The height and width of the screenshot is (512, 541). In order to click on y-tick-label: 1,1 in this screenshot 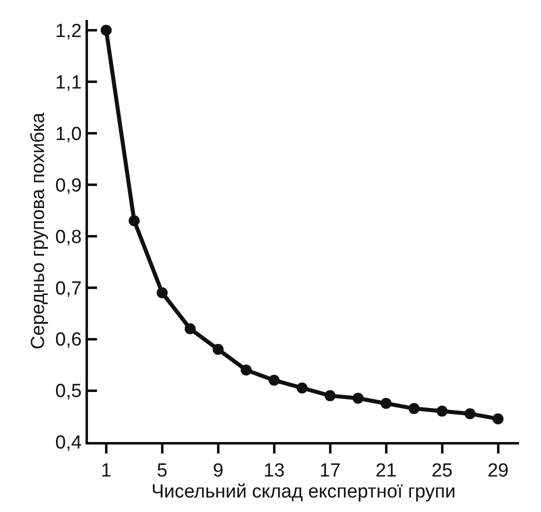, I will do `click(68, 83)`.